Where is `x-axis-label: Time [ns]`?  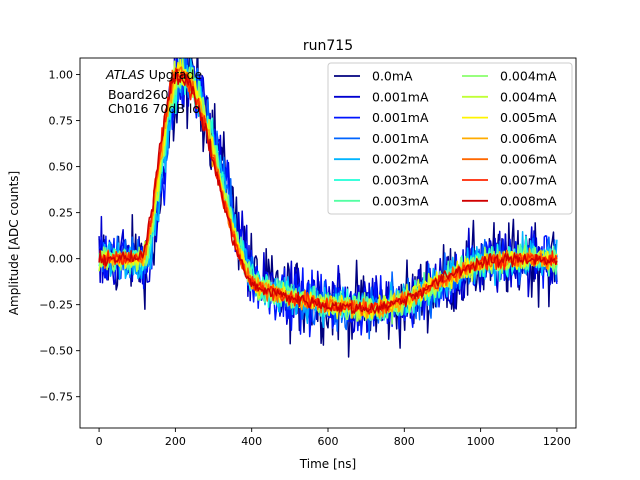
x-axis-label: Time [ns] is located at coordinates (327, 464).